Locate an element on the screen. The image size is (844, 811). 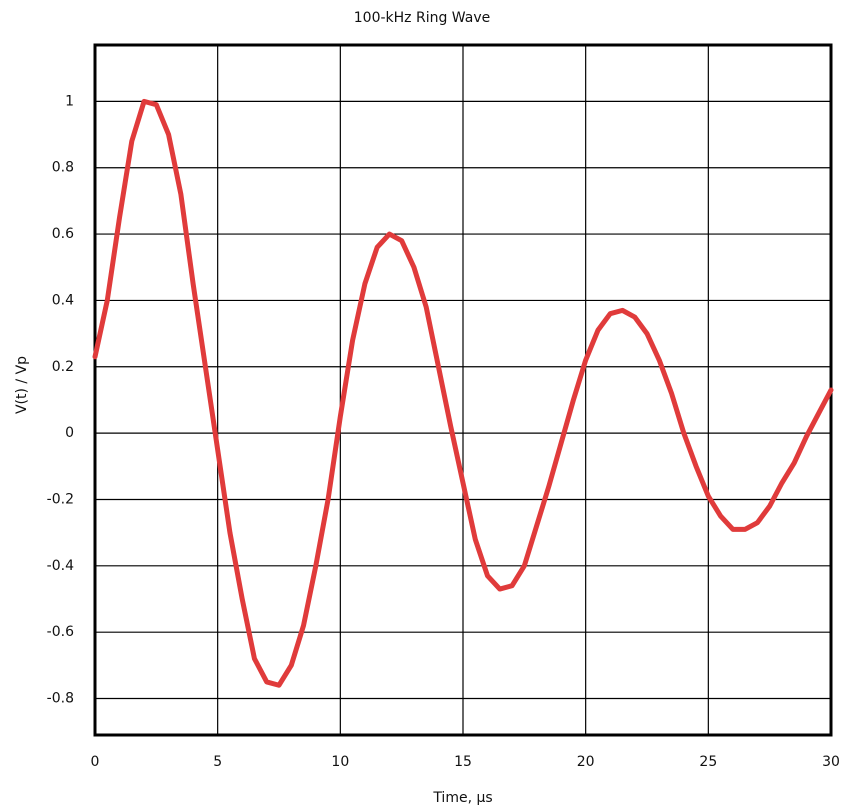
y-tick-label: -0.6 is located at coordinates (60, 632).